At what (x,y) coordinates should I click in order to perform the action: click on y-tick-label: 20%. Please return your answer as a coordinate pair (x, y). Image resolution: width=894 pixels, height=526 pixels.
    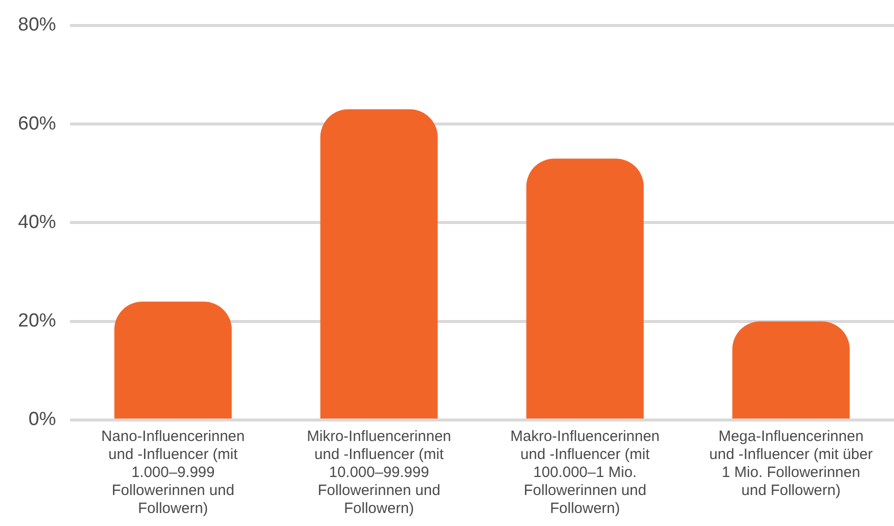
    Looking at the image, I should click on (37, 321).